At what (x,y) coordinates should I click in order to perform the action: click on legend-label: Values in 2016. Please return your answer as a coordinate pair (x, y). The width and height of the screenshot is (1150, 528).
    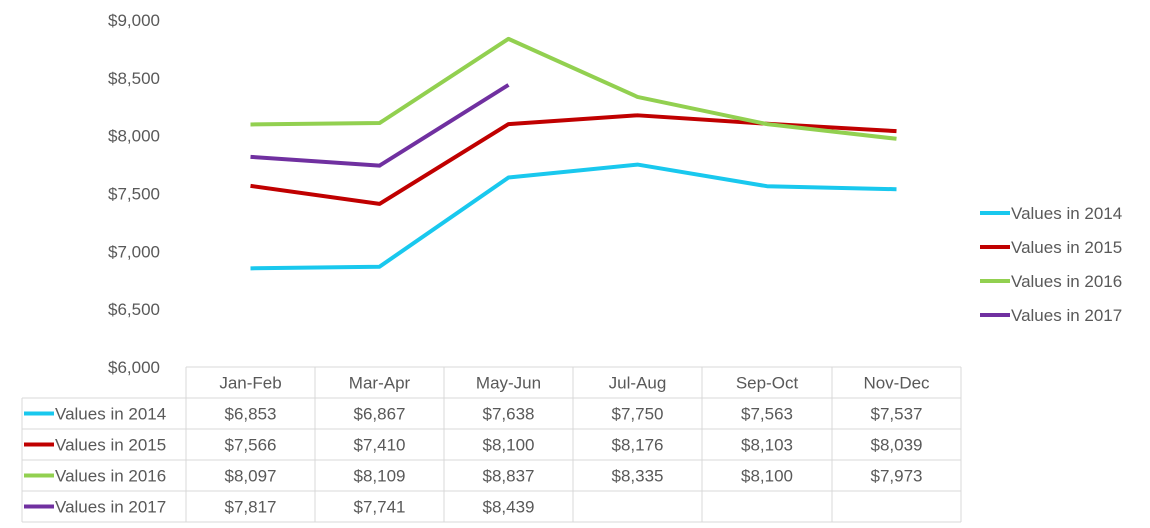
    Looking at the image, I should click on (1066, 281).